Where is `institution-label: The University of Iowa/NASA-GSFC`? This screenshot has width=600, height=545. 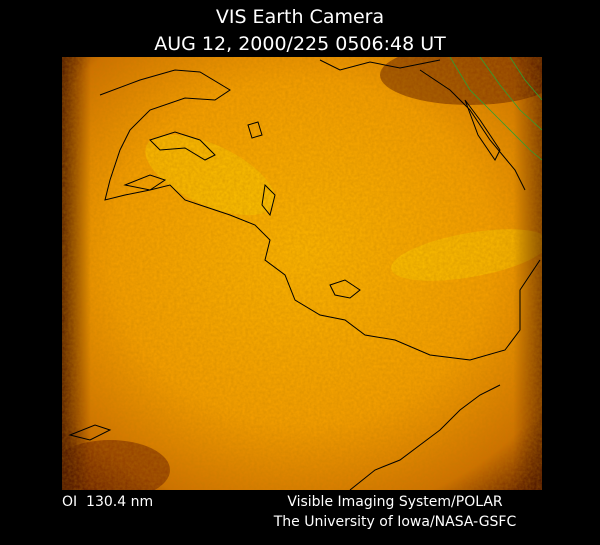 institution-label: The University of Iowa/NASA-GSFC is located at coordinates (395, 522).